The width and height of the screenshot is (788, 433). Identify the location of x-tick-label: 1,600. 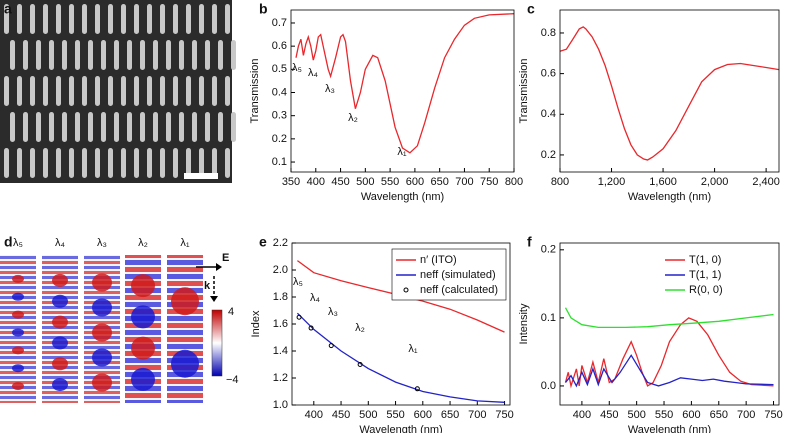
(663, 182).